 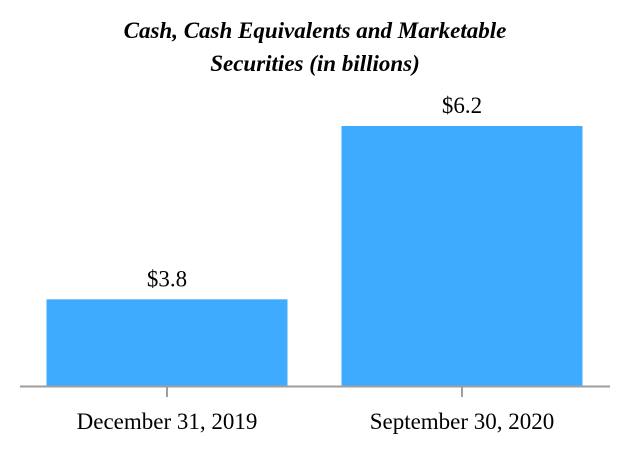 I want to click on data-label-1: $3.8, so click(x=167, y=278).